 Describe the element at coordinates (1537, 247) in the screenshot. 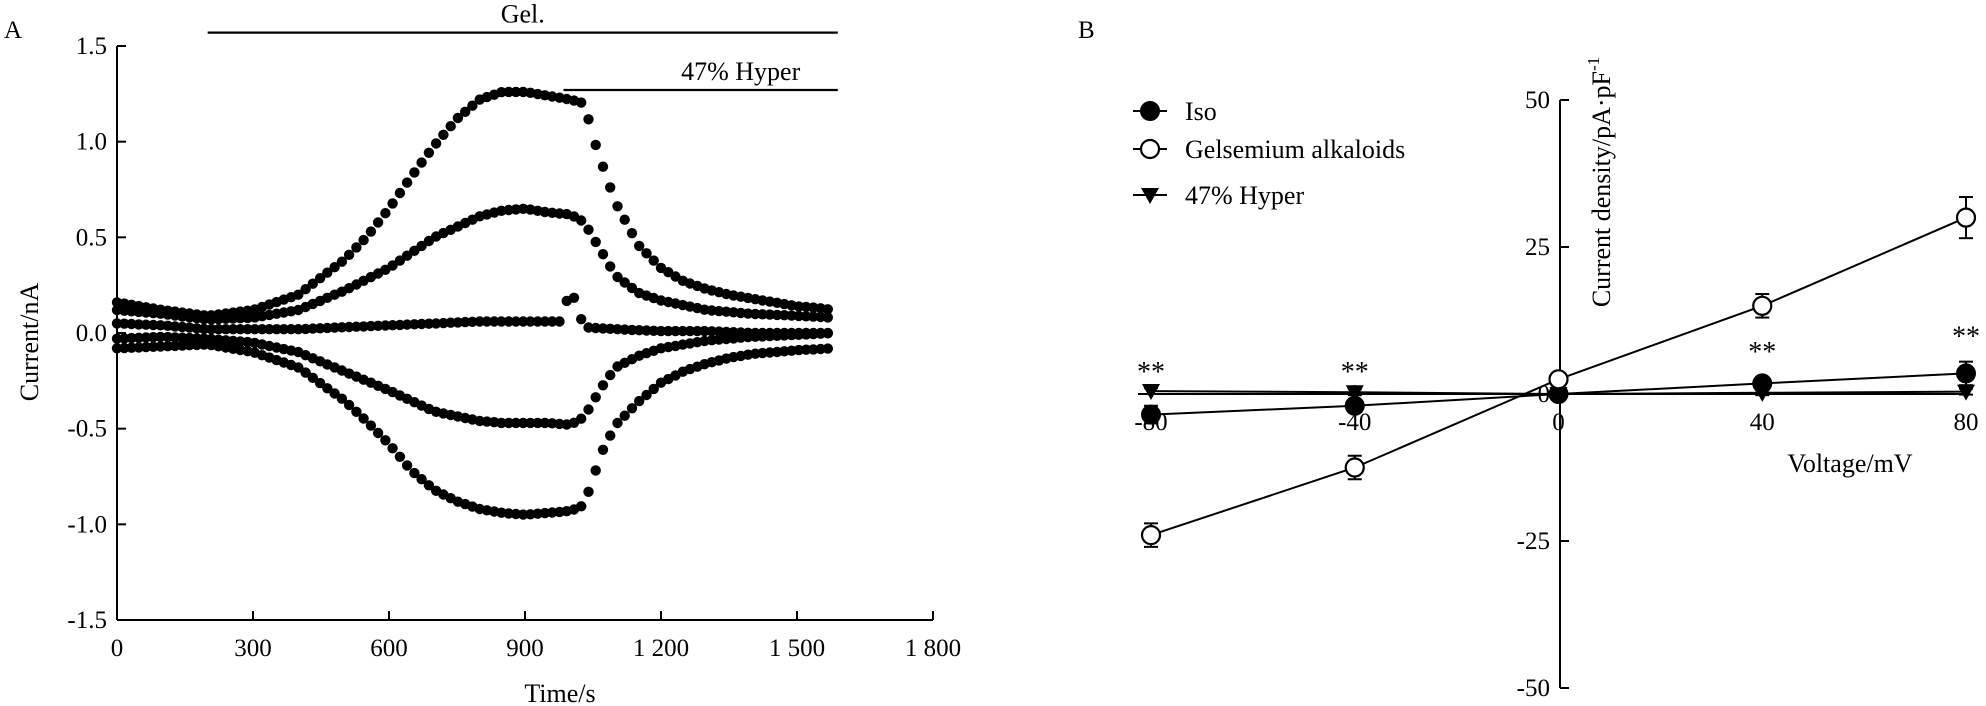

I see `panel-b-y-tick-label: 25` at that location.